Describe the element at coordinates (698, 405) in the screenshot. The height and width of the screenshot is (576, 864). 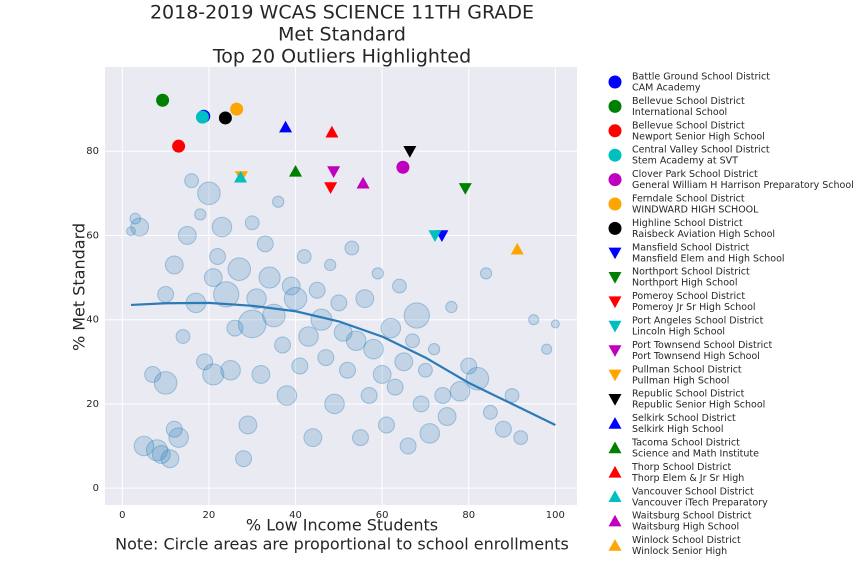
I see `legend-label: Republic Senior High School` at that location.